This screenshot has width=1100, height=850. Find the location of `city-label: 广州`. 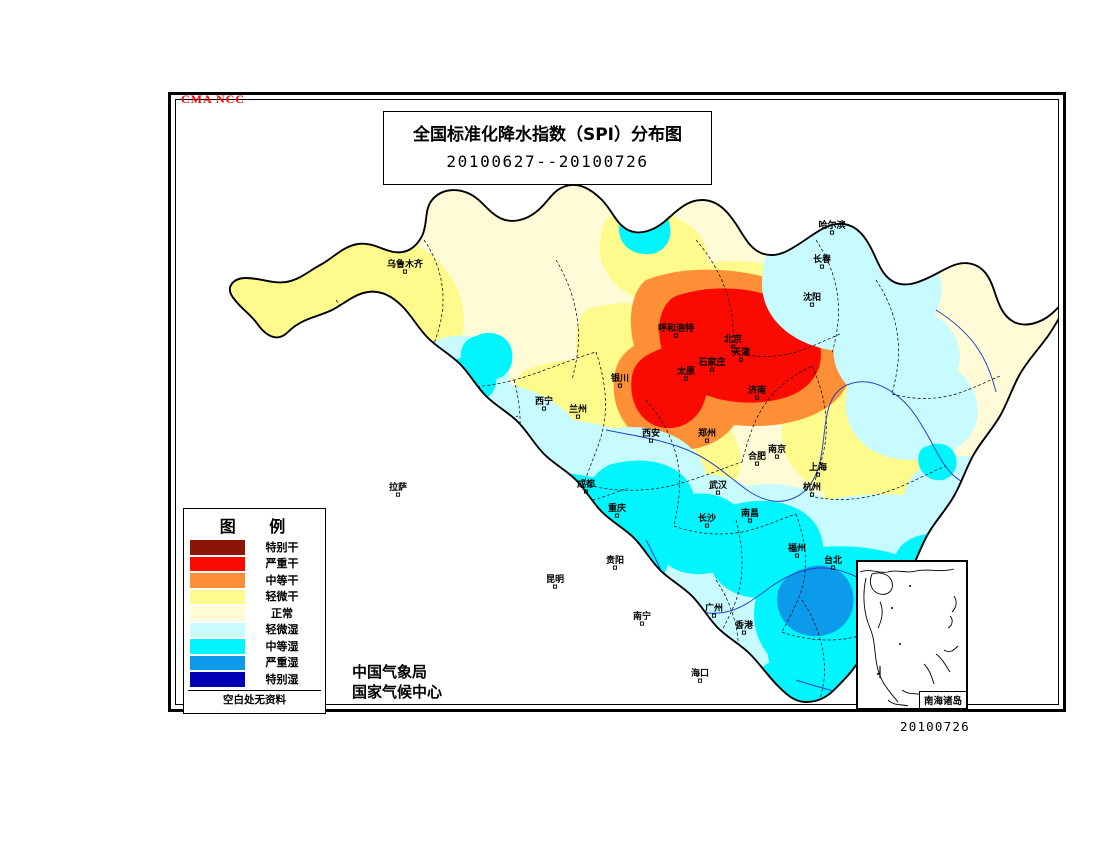

city-label: 广州 is located at coordinates (714, 608).